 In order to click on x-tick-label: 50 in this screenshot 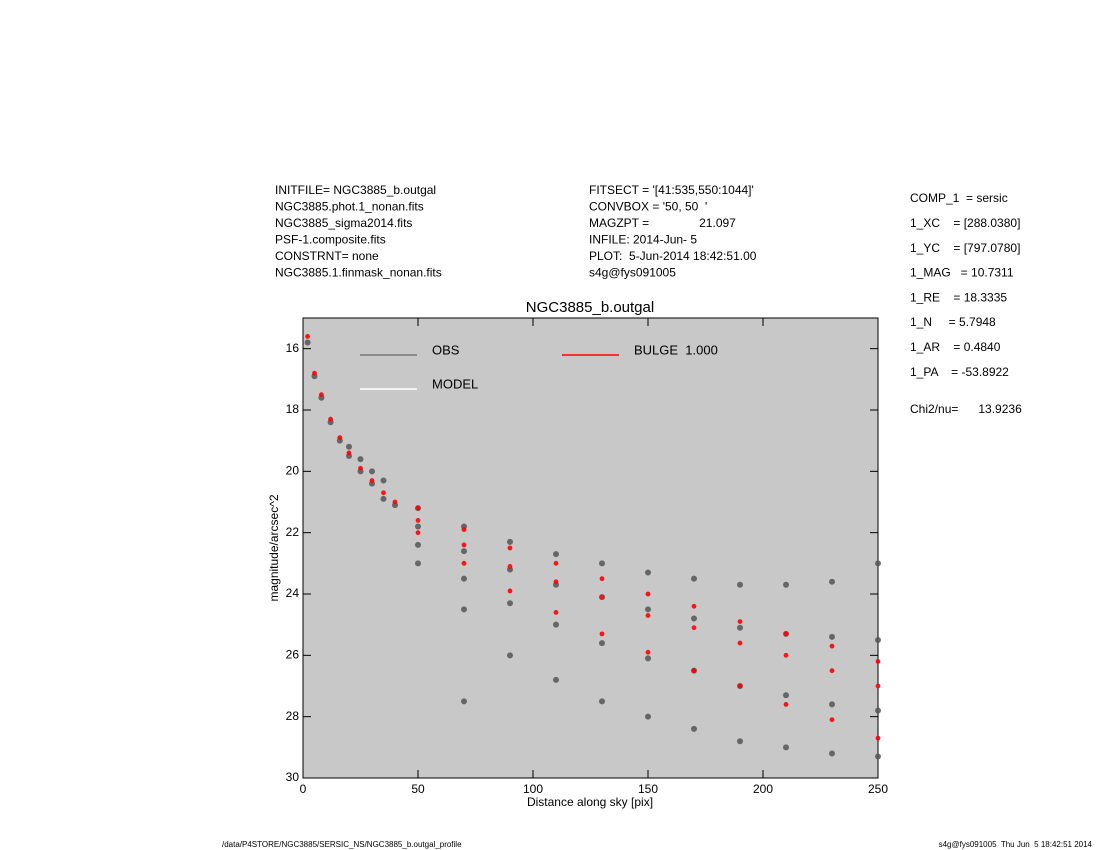, I will do `click(418, 789)`.